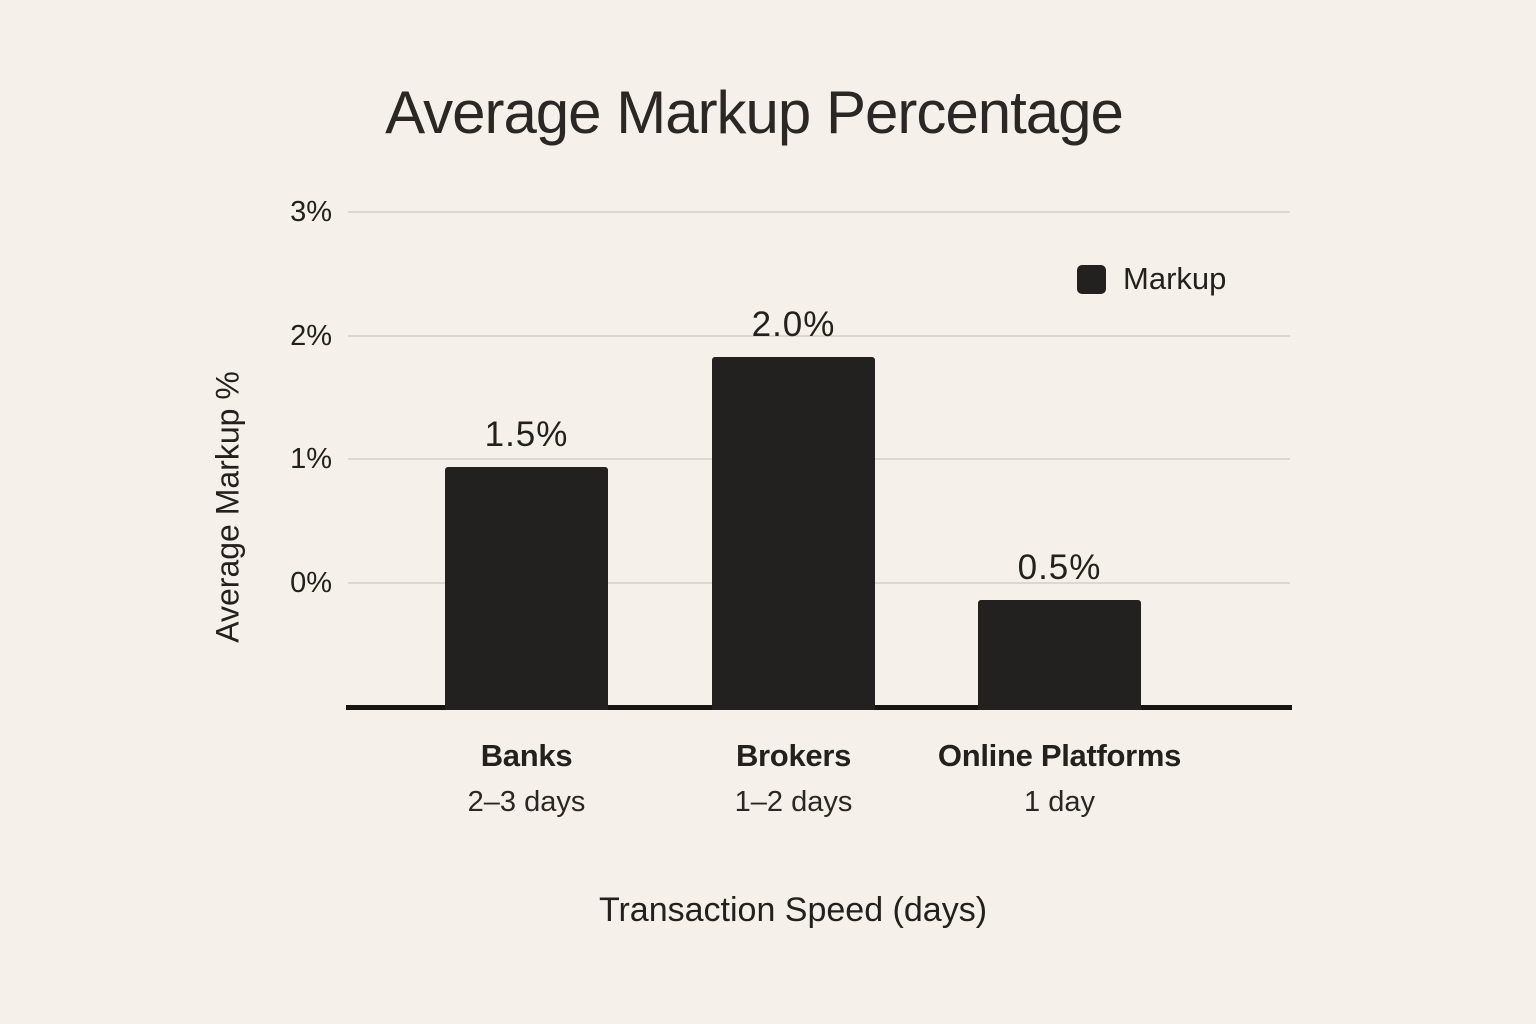  What do you see at coordinates (527, 777) in the screenshot?
I see `category-label-banks: Banks 2–3 days` at bounding box center [527, 777].